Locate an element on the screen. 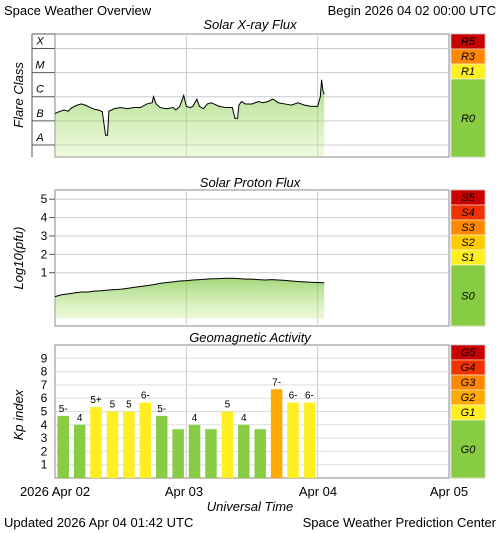 This screenshot has height=533, width=500. scale-level-label: R0 is located at coordinates (468, 119).